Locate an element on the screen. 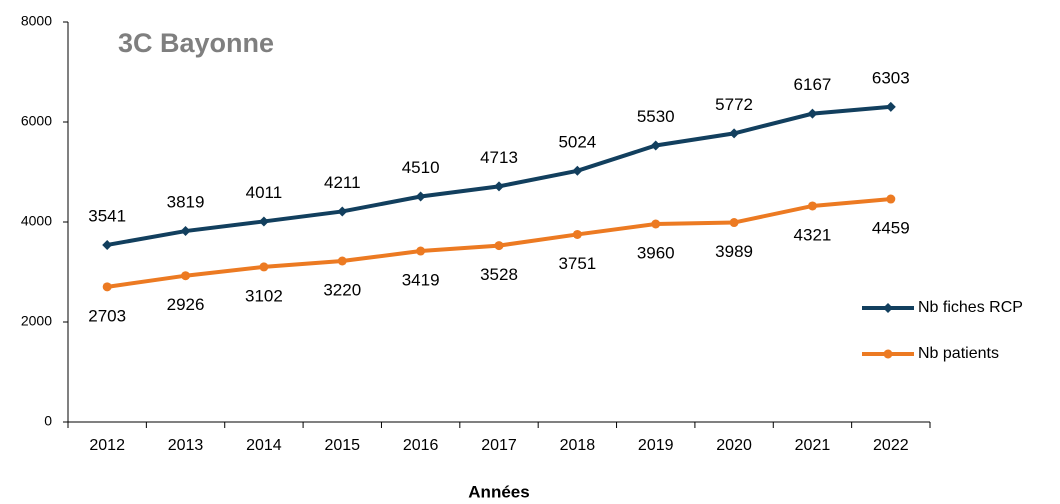  data-label: 3220 is located at coordinates (342, 289).